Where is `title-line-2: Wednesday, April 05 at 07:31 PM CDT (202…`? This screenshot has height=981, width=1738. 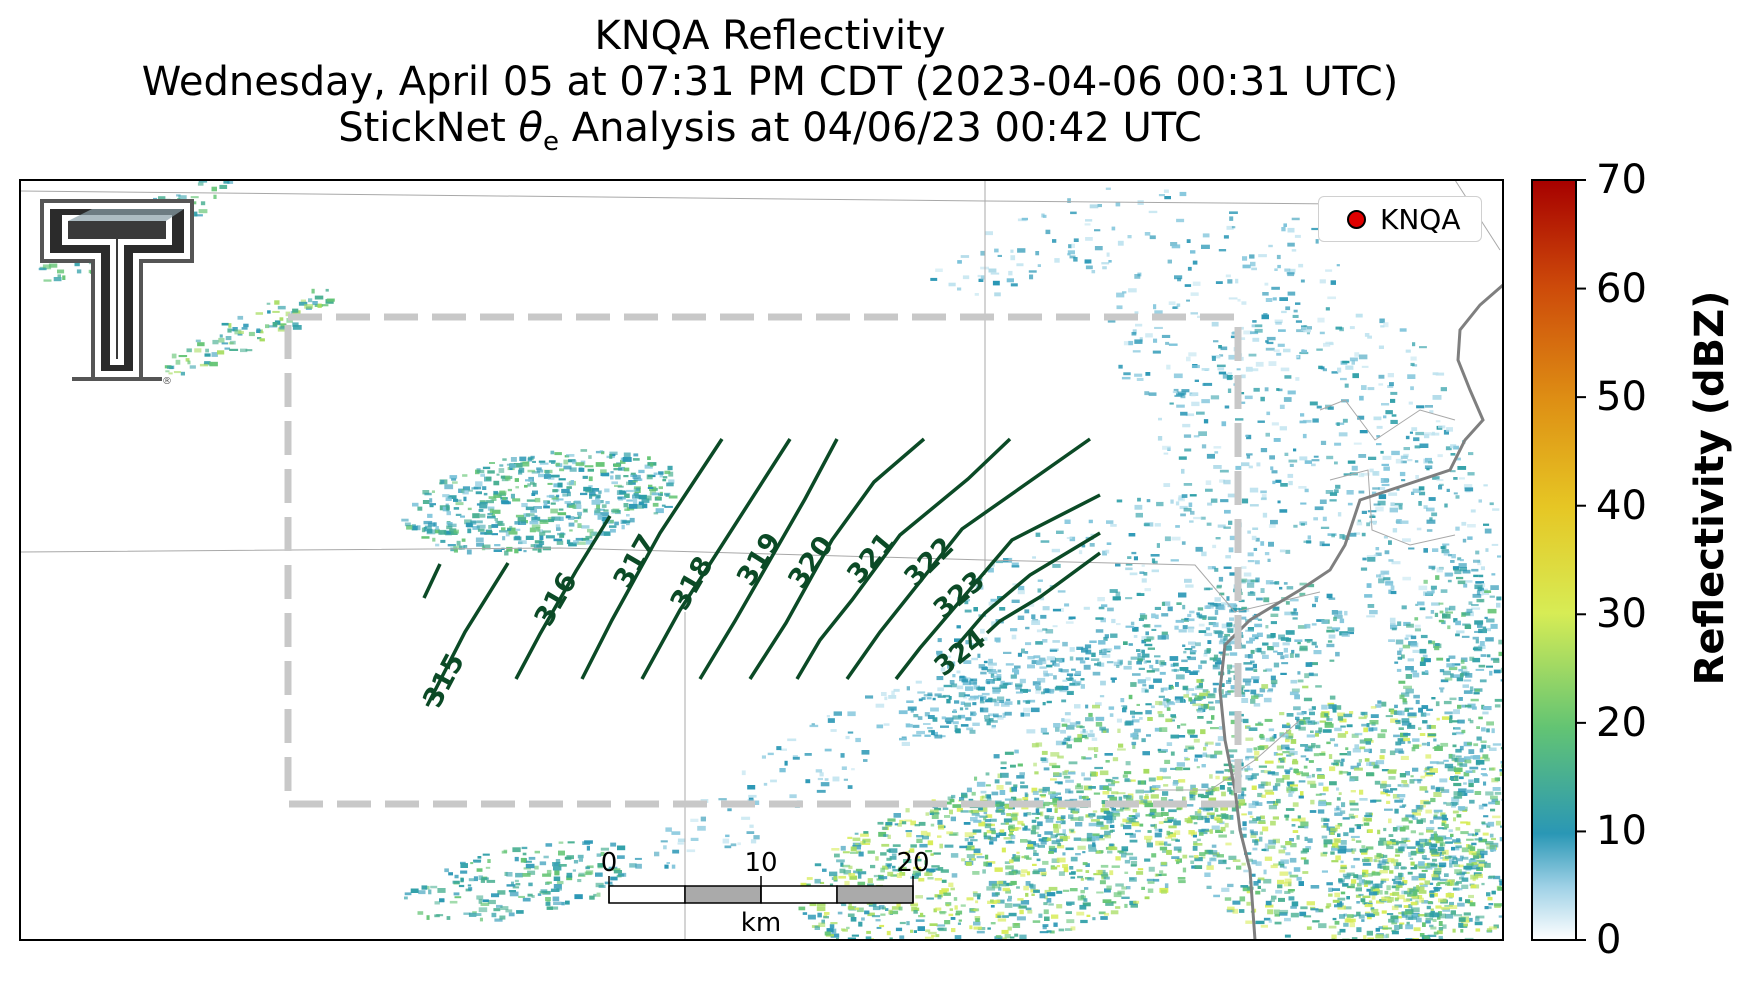
title-line-2: Wednesday, April 05 at 07:31 PM CDT (202… is located at coordinates (770, 82).